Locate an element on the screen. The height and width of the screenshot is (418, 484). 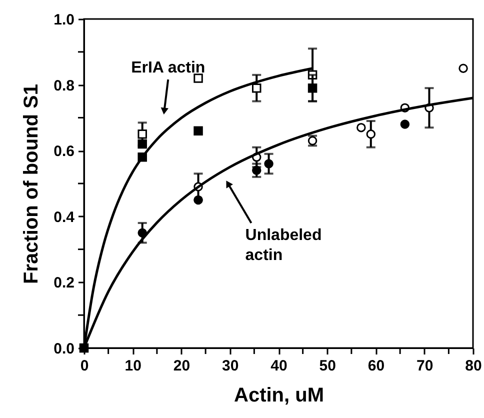
y-axis-title: Fraction of bound S1 is located at coordinates (31, 184).